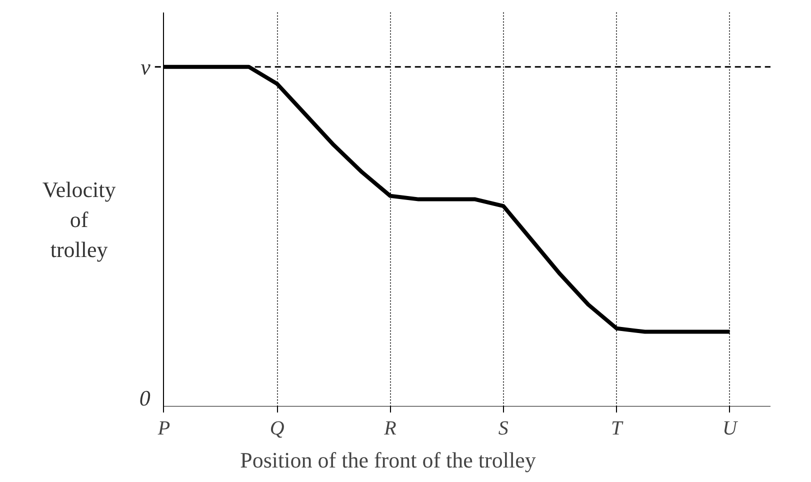 The image size is (811, 482). What do you see at coordinates (389, 429) in the screenshot?
I see `x-tick-label: R` at bounding box center [389, 429].